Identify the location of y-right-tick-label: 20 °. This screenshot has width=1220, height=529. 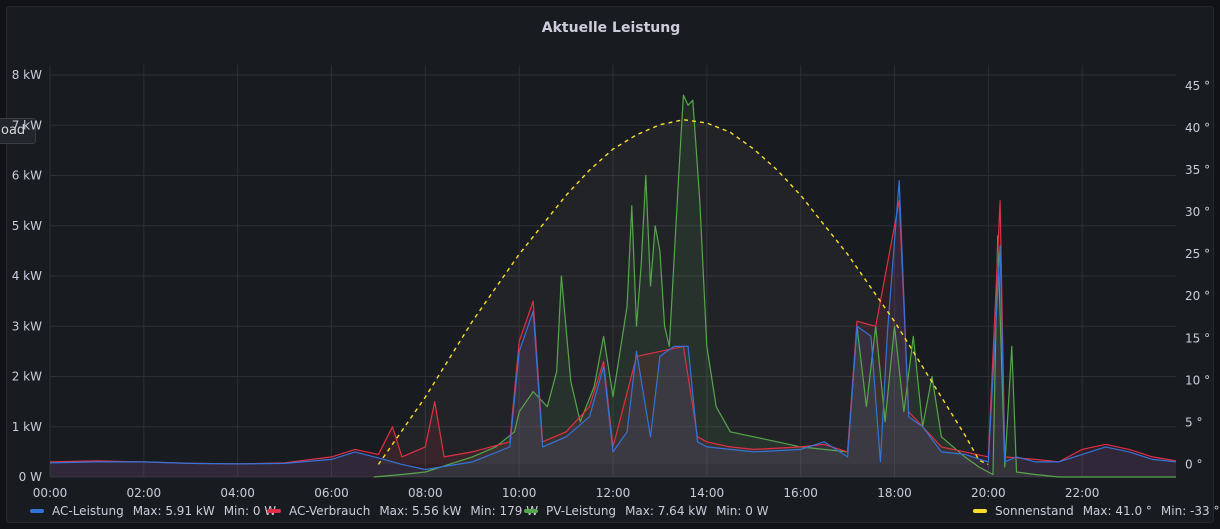
(1197, 296).